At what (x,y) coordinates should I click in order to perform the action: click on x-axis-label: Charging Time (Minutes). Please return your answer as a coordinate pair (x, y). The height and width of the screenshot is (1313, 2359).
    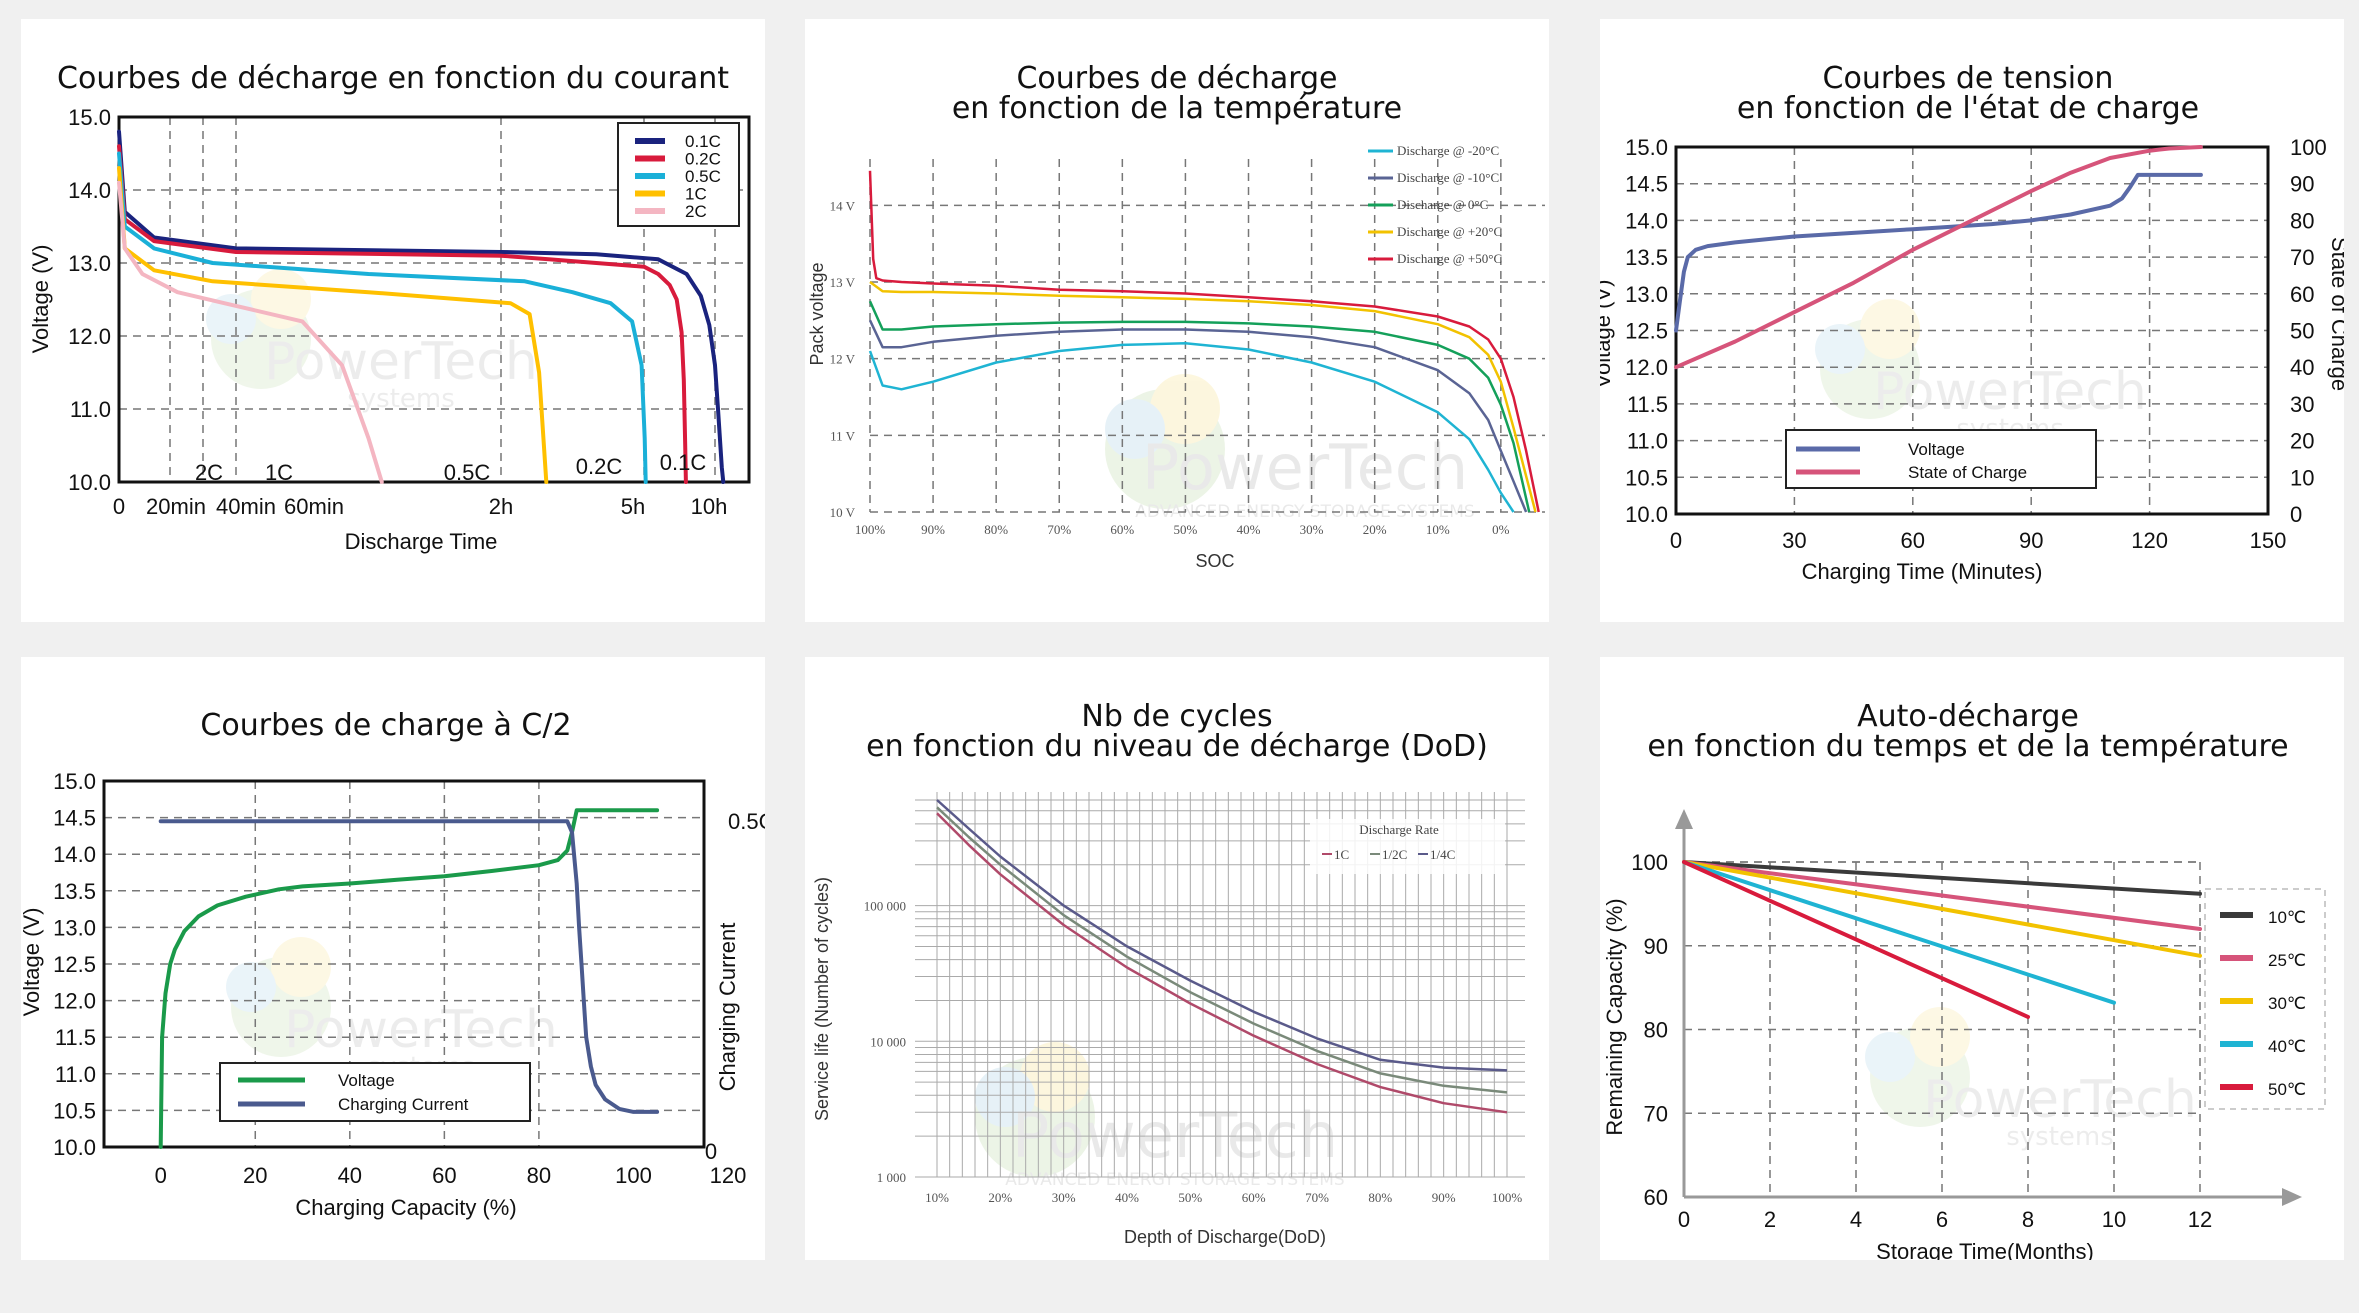
    Looking at the image, I should click on (1922, 571).